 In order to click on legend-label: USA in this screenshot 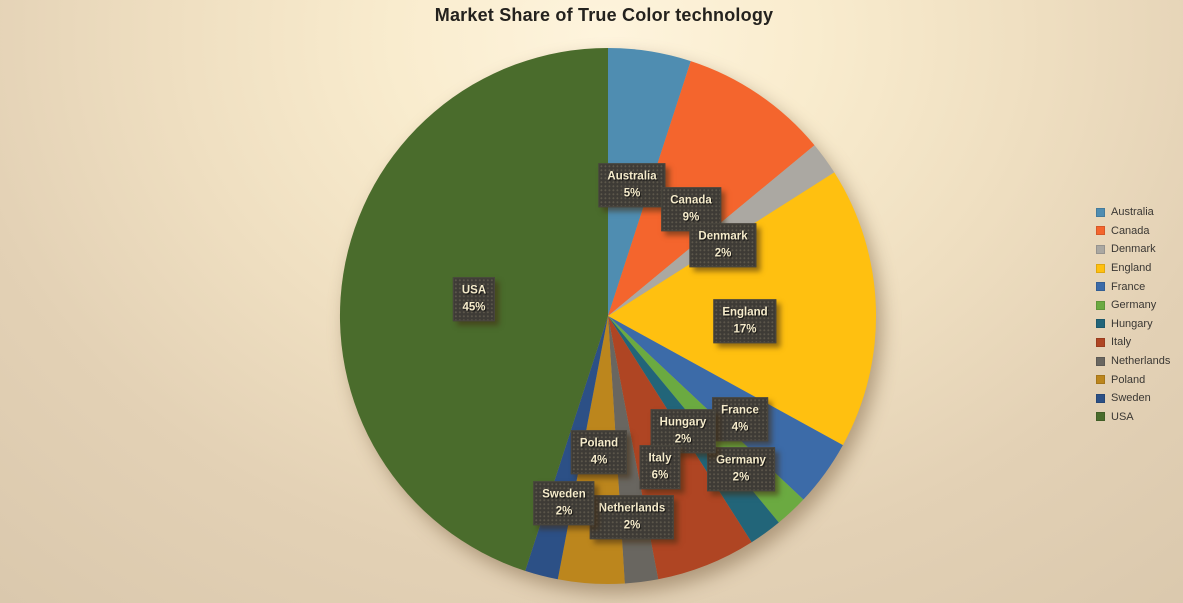, I will do `click(1122, 416)`.